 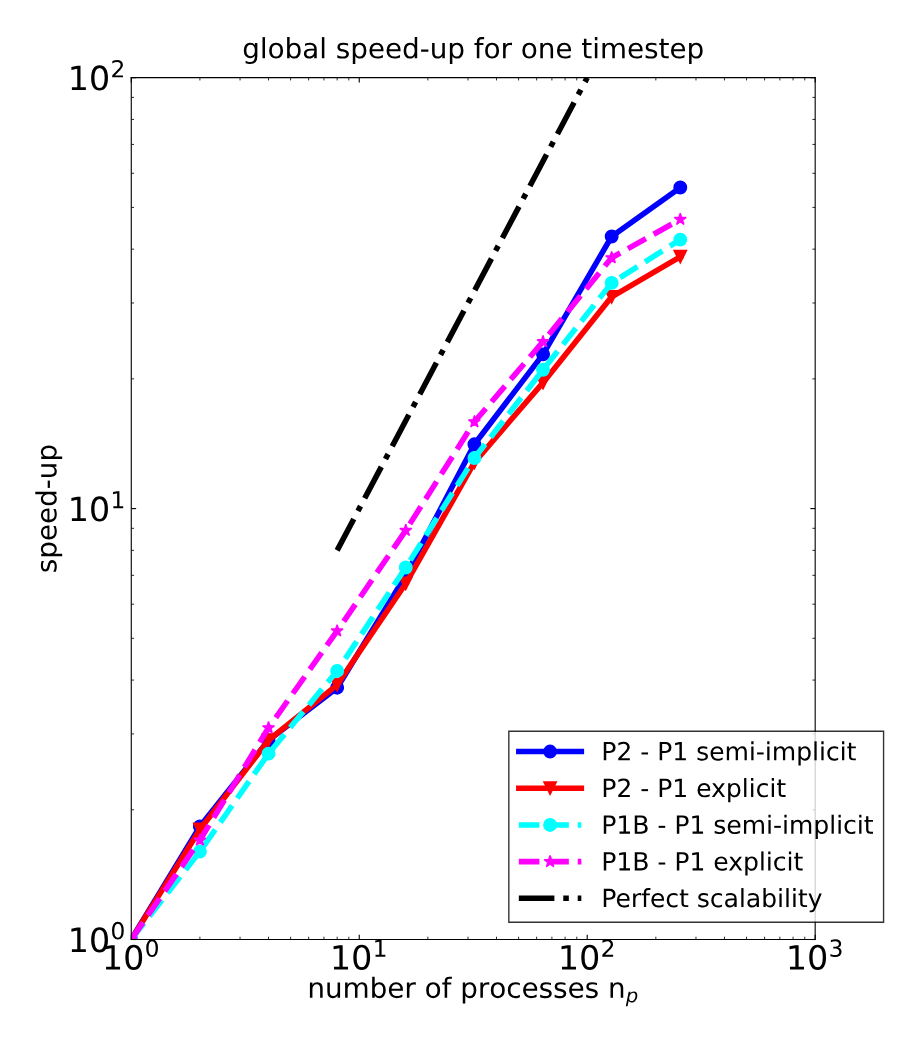 What do you see at coordinates (703, 863) in the screenshot?
I see `legend-label: P1B - P1 explicit` at bounding box center [703, 863].